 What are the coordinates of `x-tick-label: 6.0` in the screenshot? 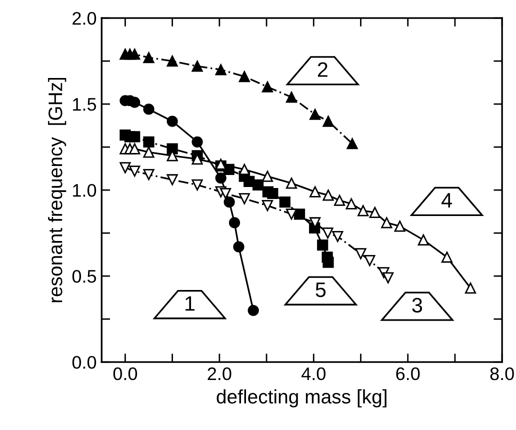 It's located at (408, 373).